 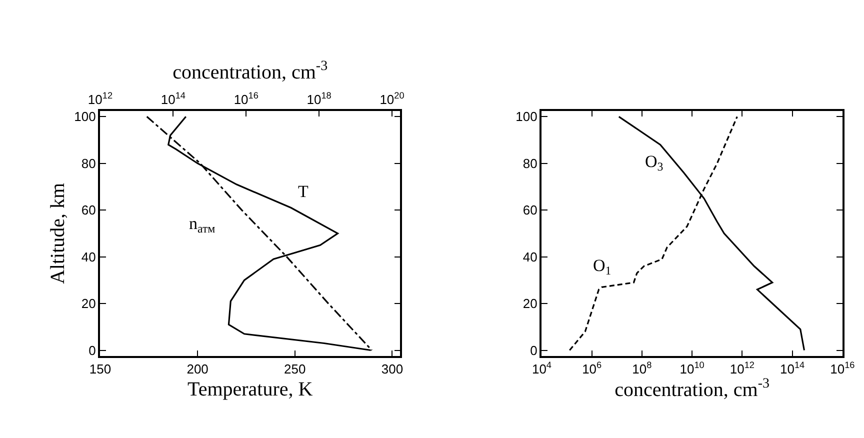 I want to click on x2-axis-title: concentration, cm$^{-3}$, so click(x=250, y=71).